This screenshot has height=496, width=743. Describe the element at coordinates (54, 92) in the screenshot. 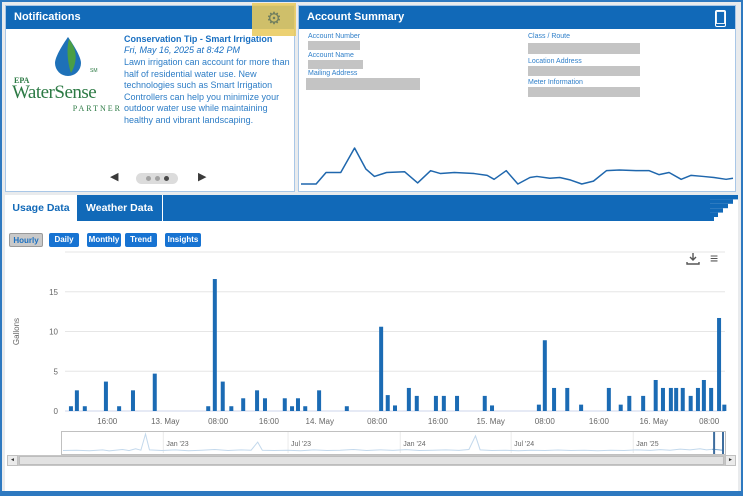

I see `logo-brand-text: WaterSense` at that location.